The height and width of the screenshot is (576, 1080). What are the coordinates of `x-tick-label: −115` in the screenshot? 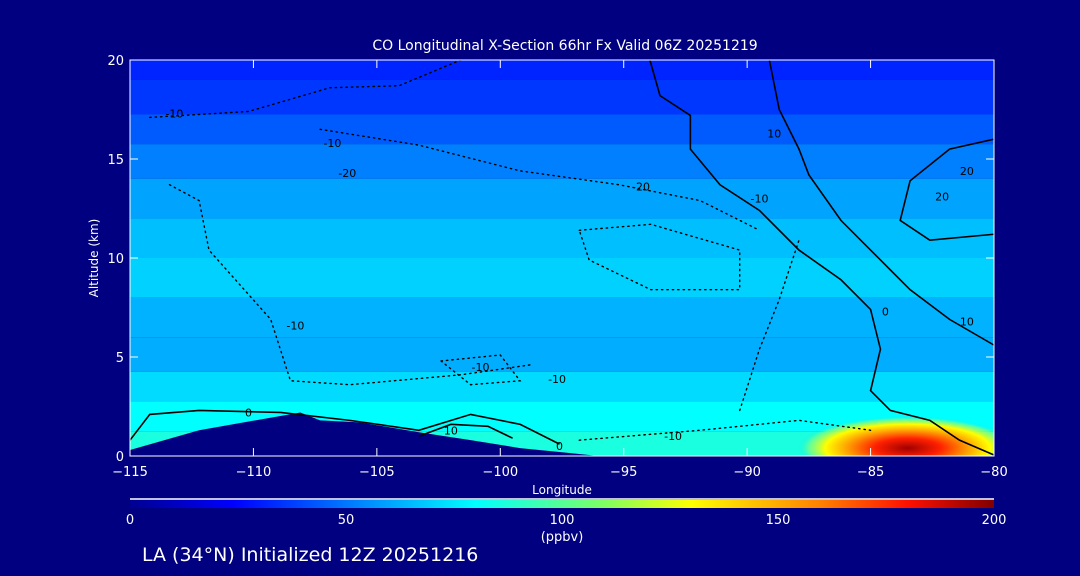 It's located at (130, 472).